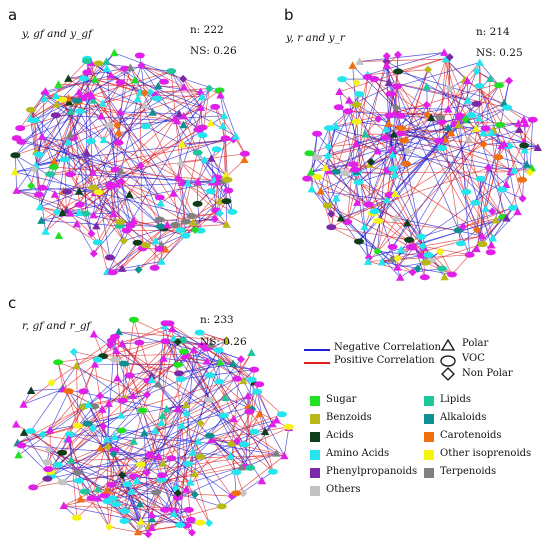  Describe the element at coordinates (57, 34) in the screenshot. I see `panel-subtitle: y, gf and y_gf` at that location.